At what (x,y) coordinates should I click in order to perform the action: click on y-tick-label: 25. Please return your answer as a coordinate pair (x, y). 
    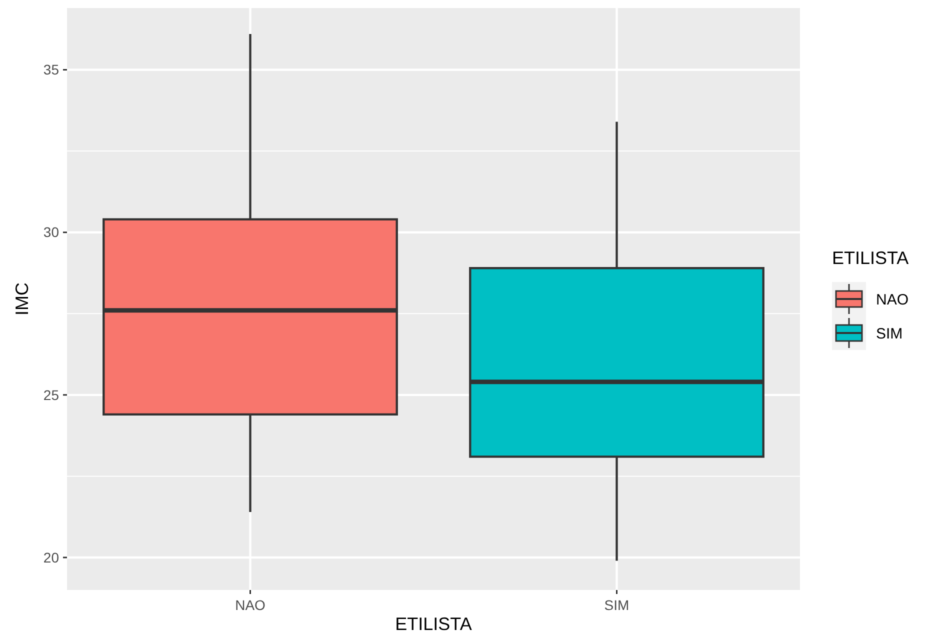
    Looking at the image, I should click on (51, 394).